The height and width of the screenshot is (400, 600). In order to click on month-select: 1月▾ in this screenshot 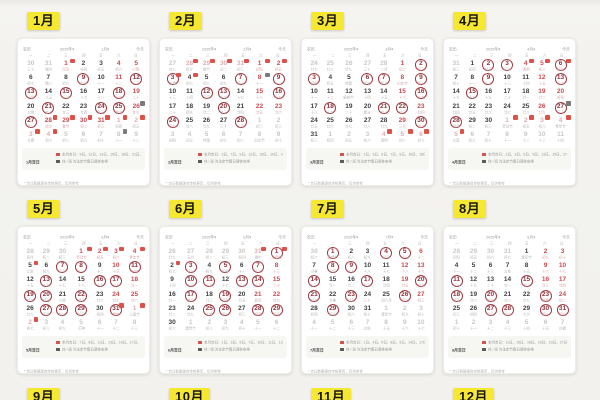, I will do `click(105, 47)`.